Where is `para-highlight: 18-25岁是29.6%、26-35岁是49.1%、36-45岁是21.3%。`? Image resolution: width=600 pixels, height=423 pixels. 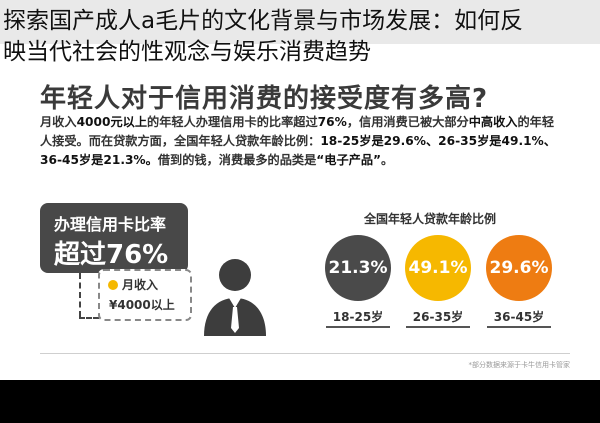
para-highlight: 18-25岁是29.6%、26-35岁是49.1%、36-45岁是21.3%。 is located at coordinates (298, 150).